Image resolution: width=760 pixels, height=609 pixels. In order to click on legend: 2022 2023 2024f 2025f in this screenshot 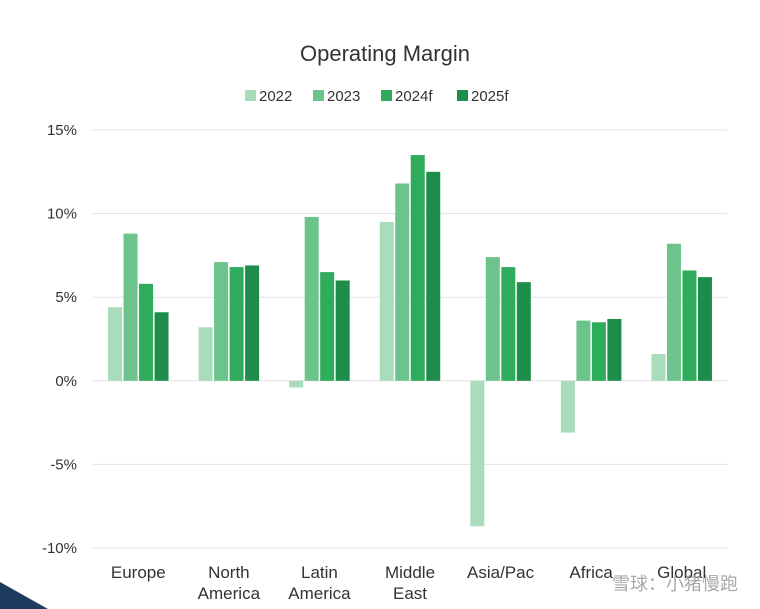, I will do `click(377, 96)`.